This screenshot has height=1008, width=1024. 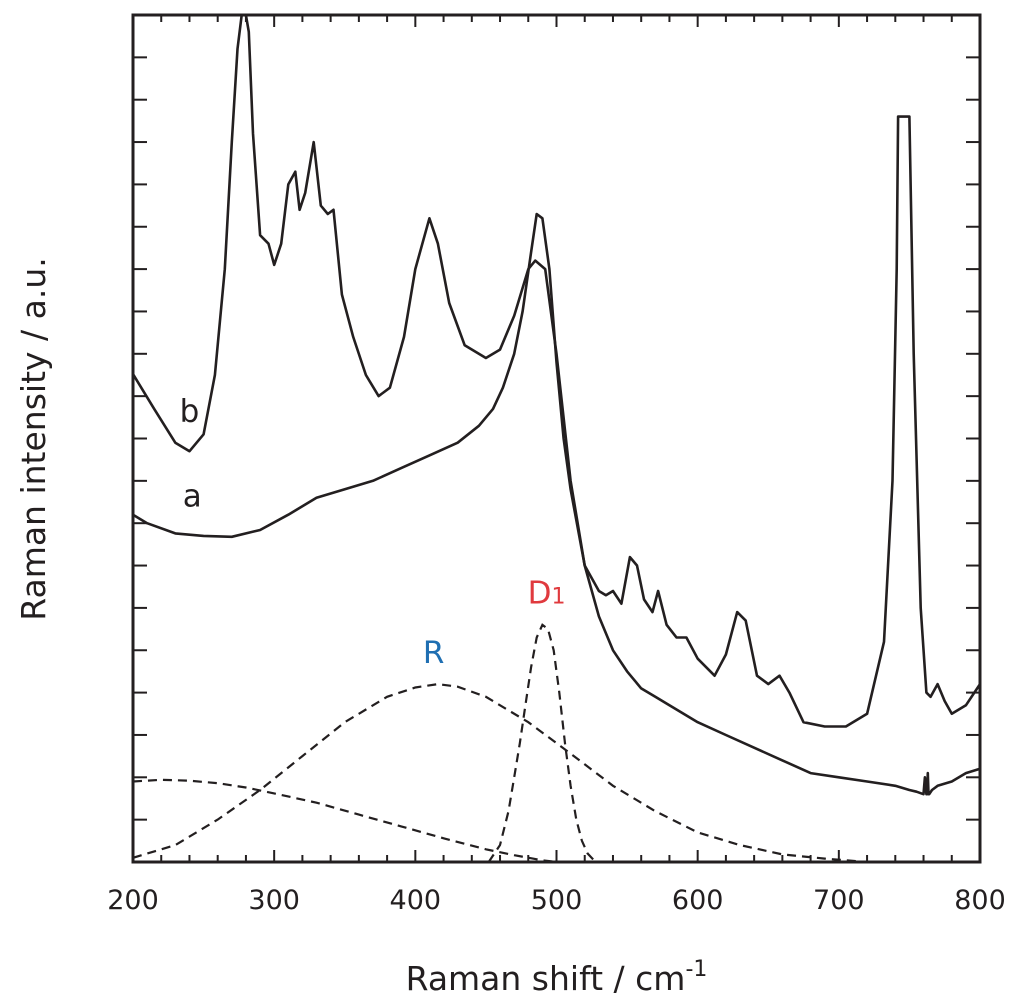 I want to click on series-r-line, so click(x=500, y=772).